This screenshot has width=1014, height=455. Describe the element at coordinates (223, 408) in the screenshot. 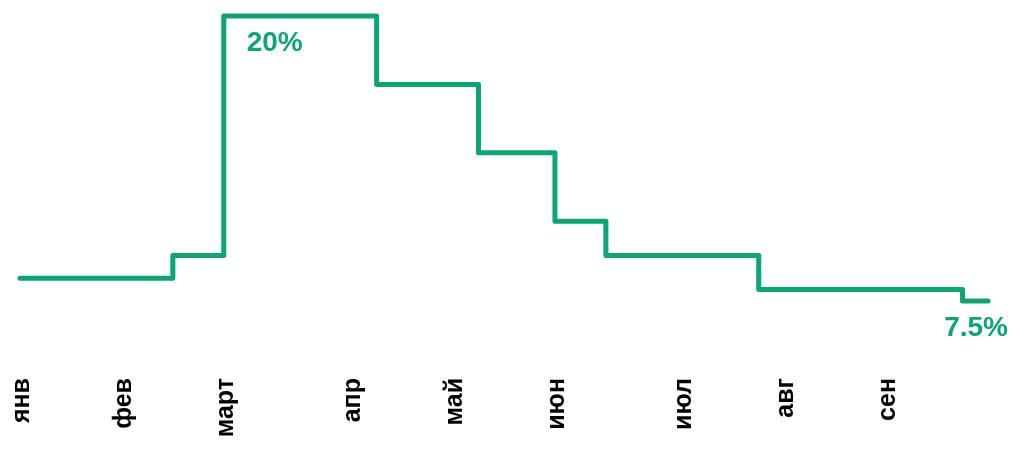

I see `x-tick-label: март` at that location.